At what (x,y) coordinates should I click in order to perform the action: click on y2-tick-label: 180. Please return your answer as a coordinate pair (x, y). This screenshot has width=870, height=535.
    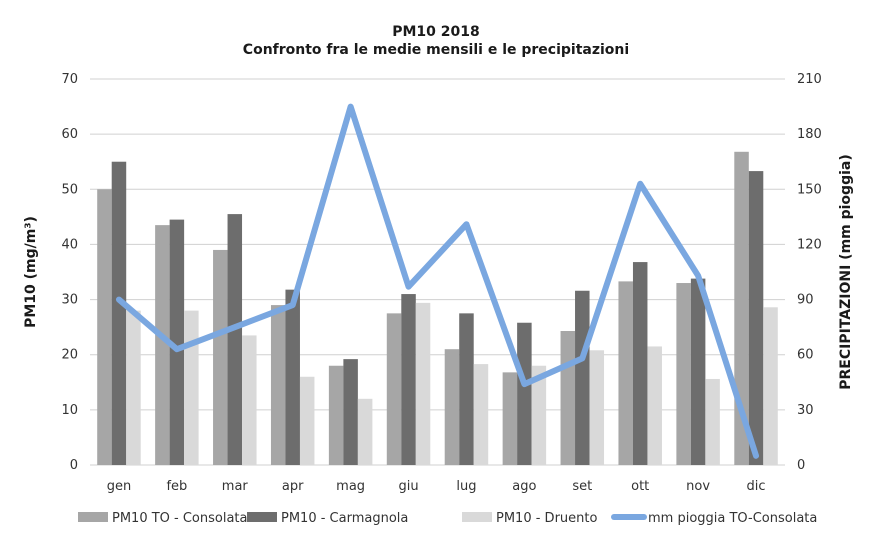
    Looking at the image, I should click on (809, 134).